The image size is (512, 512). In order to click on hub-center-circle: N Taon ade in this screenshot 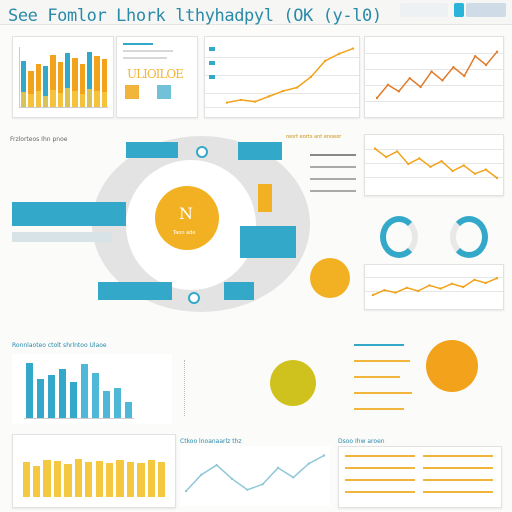, I will do `click(187, 218)`.